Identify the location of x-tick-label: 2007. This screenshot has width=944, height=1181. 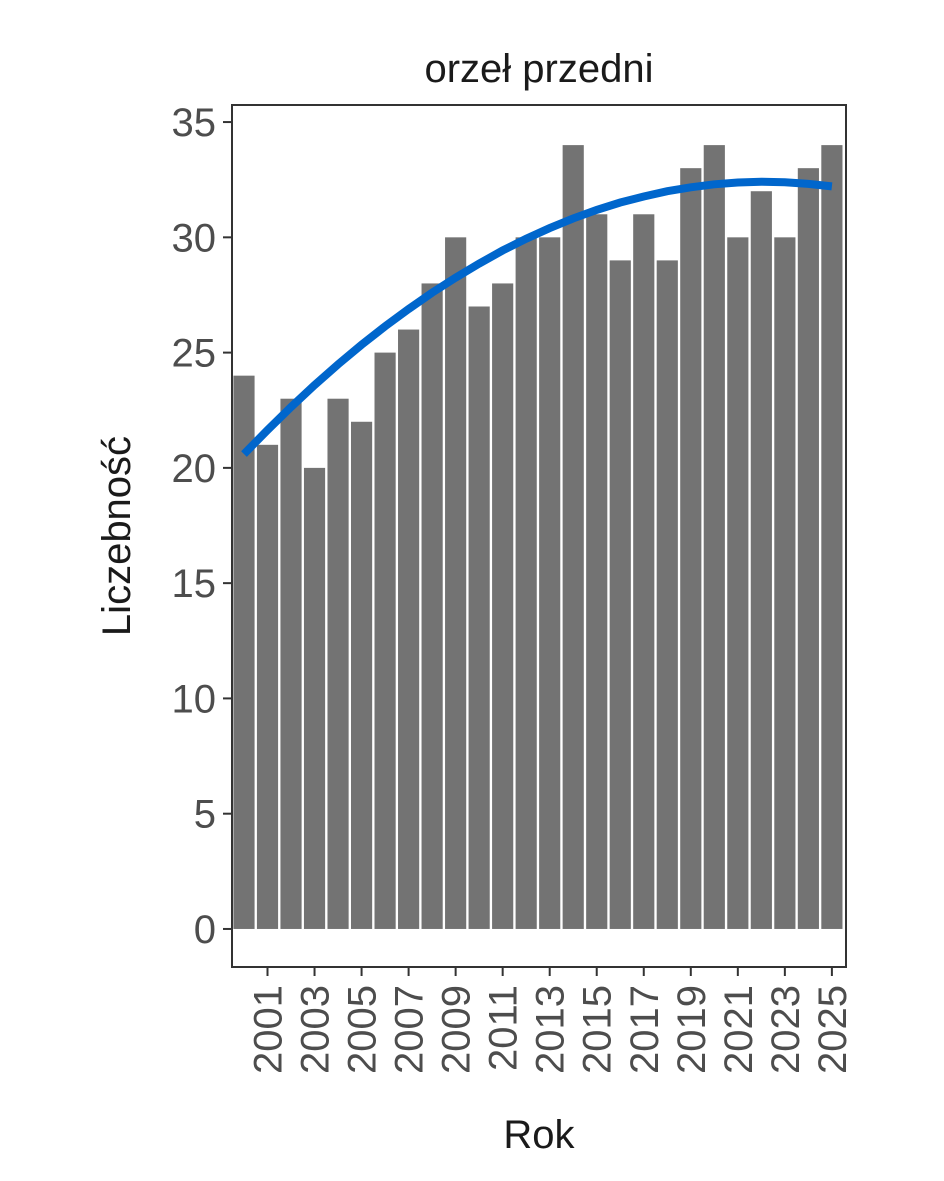
(410, 1029).